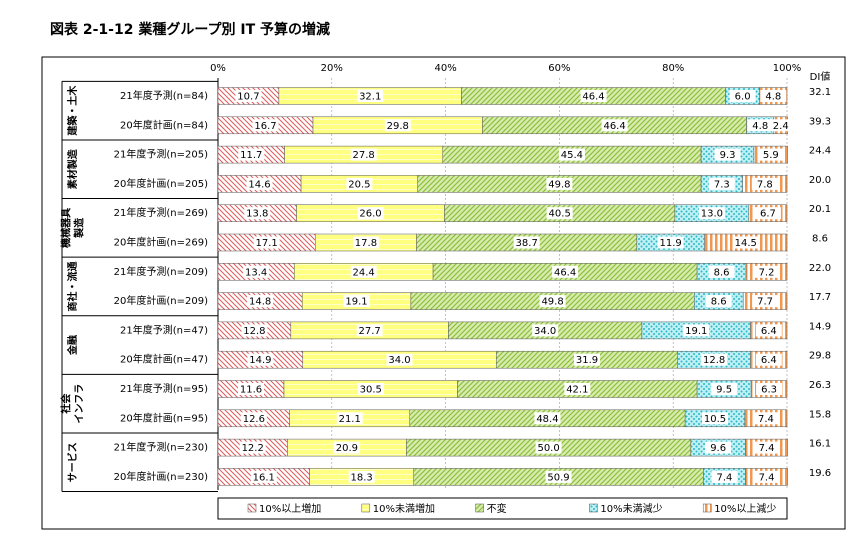 Image resolution: width=868 pixels, height=550 pixels. I want to click on value-label: 18.3, so click(362, 477).